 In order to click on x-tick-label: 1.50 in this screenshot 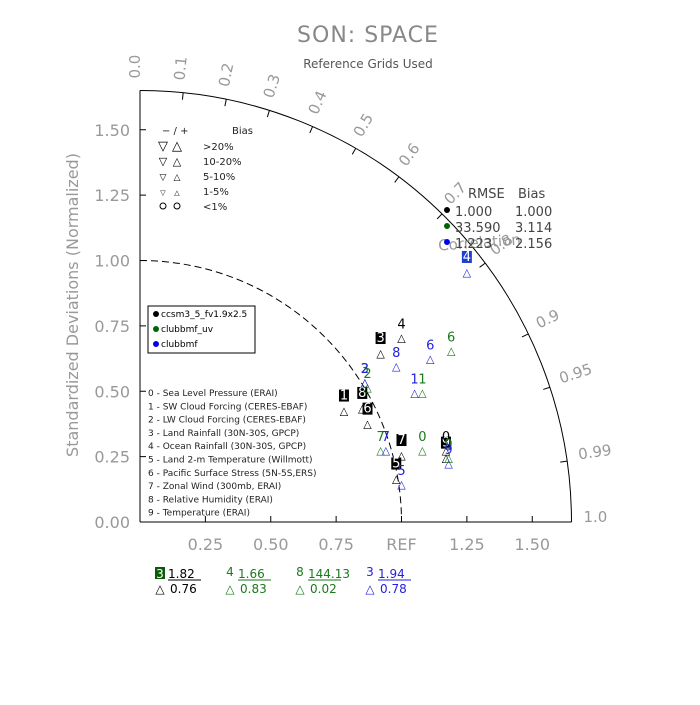, I will do `click(532, 544)`.